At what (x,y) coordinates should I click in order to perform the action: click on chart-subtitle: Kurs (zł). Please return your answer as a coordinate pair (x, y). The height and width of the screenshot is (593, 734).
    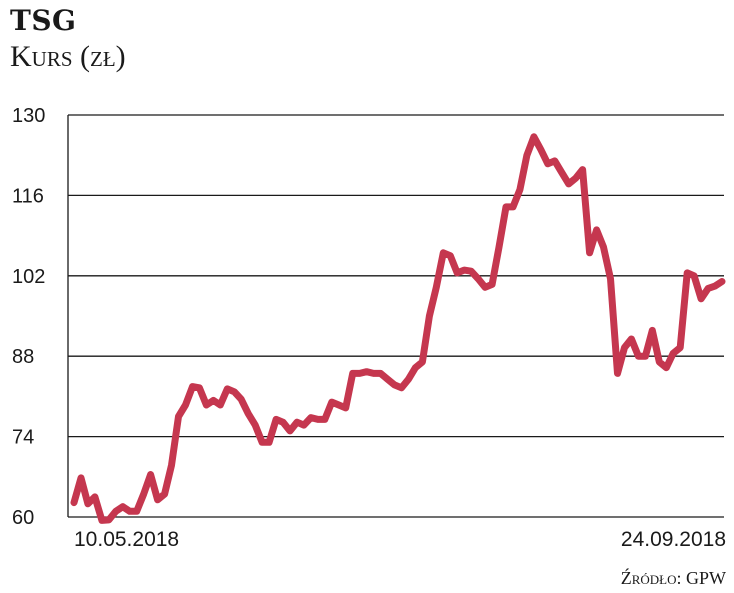
    Looking at the image, I should click on (68, 56).